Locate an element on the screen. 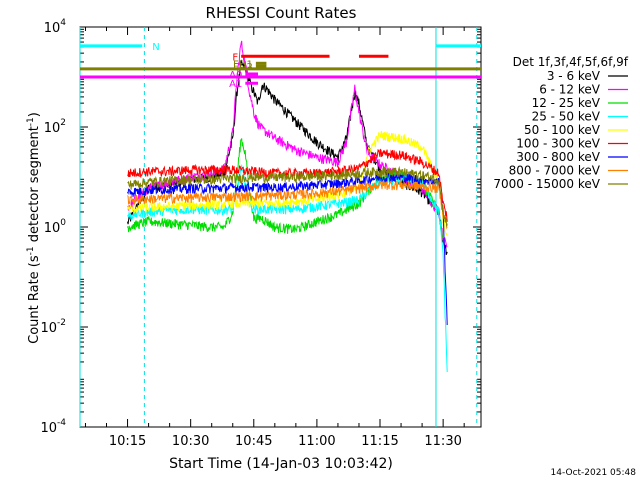  y-tick-label: 10⁻² is located at coordinates (53, 327).